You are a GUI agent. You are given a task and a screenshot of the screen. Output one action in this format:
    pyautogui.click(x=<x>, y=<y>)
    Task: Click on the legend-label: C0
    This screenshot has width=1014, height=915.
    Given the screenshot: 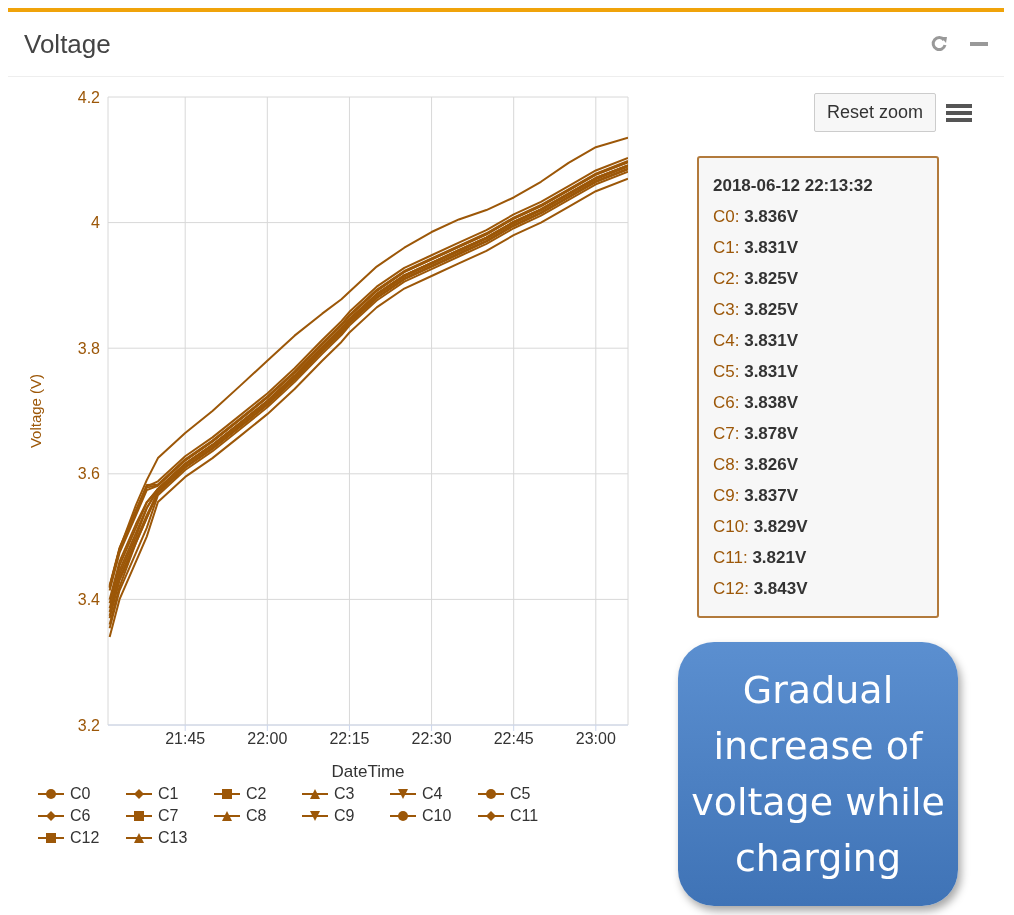 What is the action you would take?
    pyautogui.click(x=80, y=794)
    